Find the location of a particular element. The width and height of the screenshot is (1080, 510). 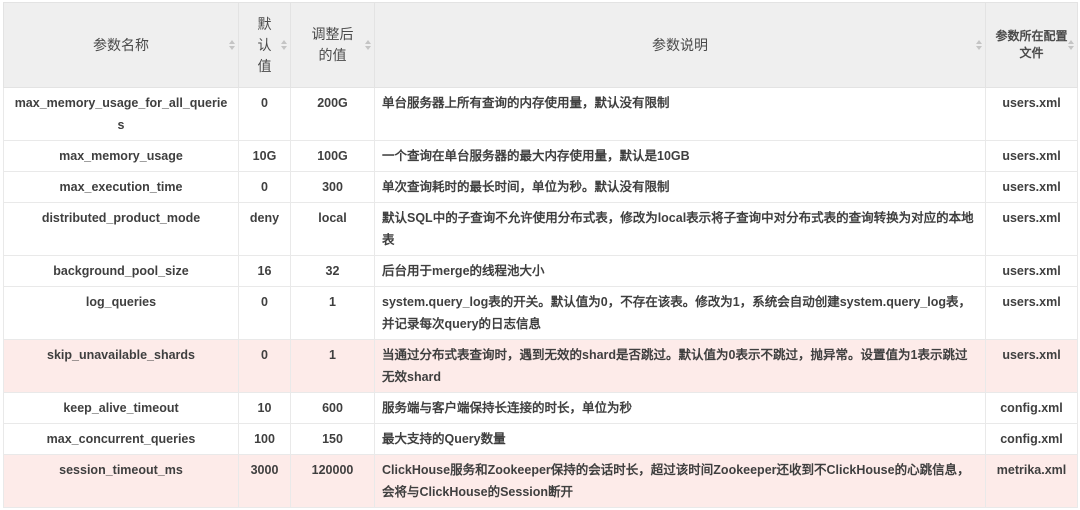

param-name-cell: session_timeout_ms is located at coordinates (121, 481).